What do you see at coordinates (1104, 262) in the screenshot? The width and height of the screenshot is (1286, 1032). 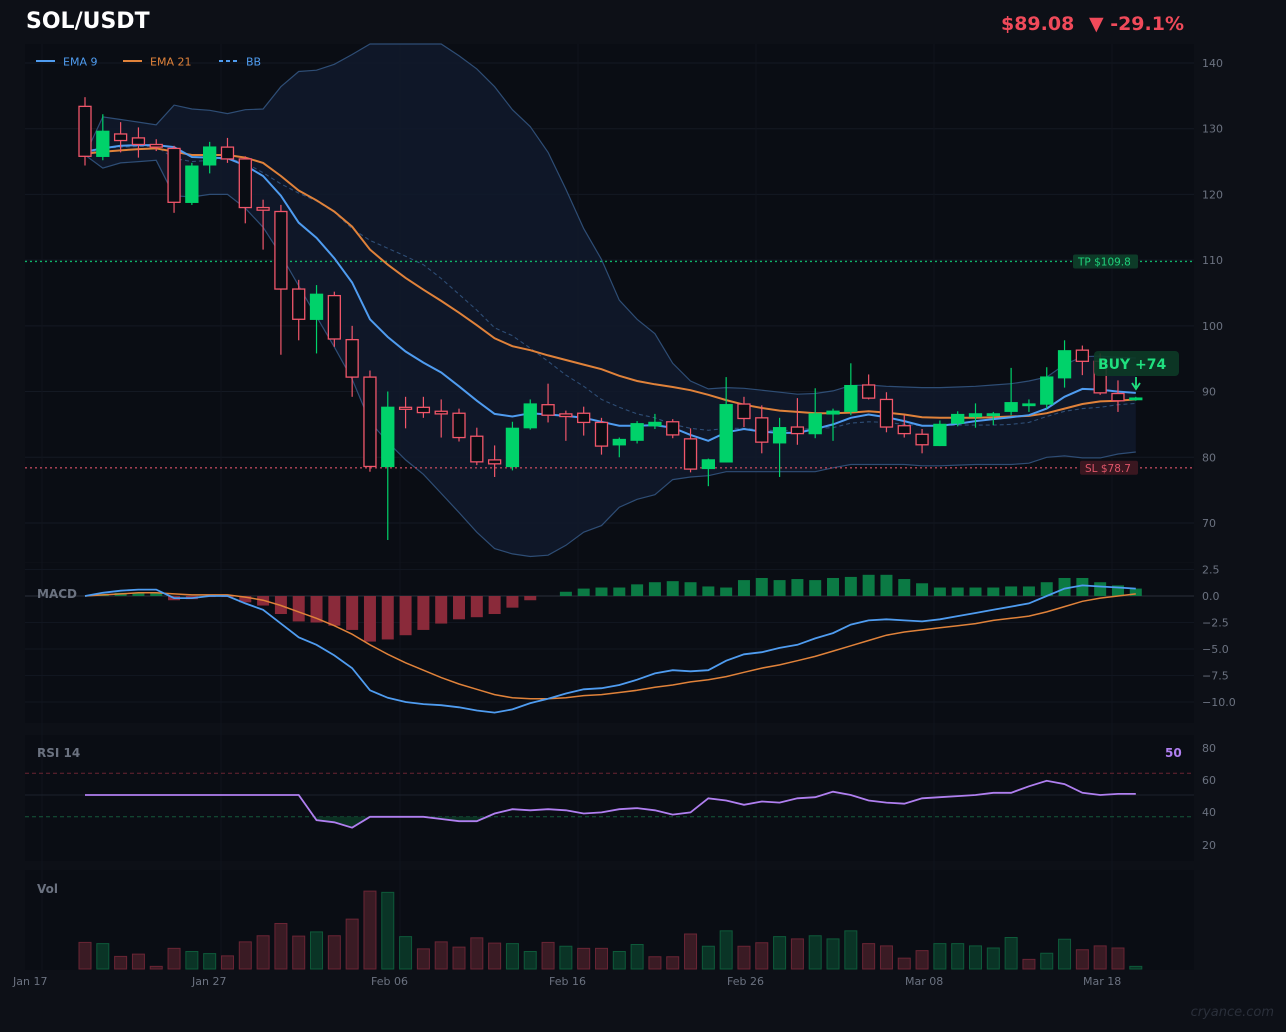 I see `tp-label: TP $109.8` at bounding box center [1104, 262].